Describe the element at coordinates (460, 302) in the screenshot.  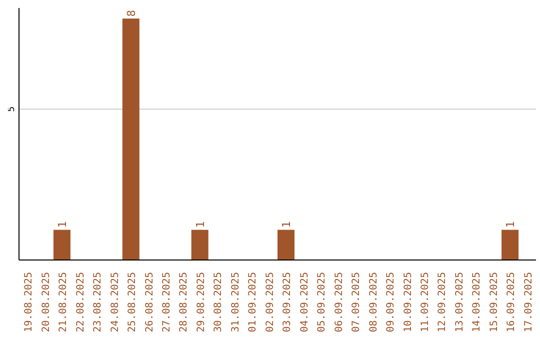
I see `x-tick-label: 13.09.2025` at that location.